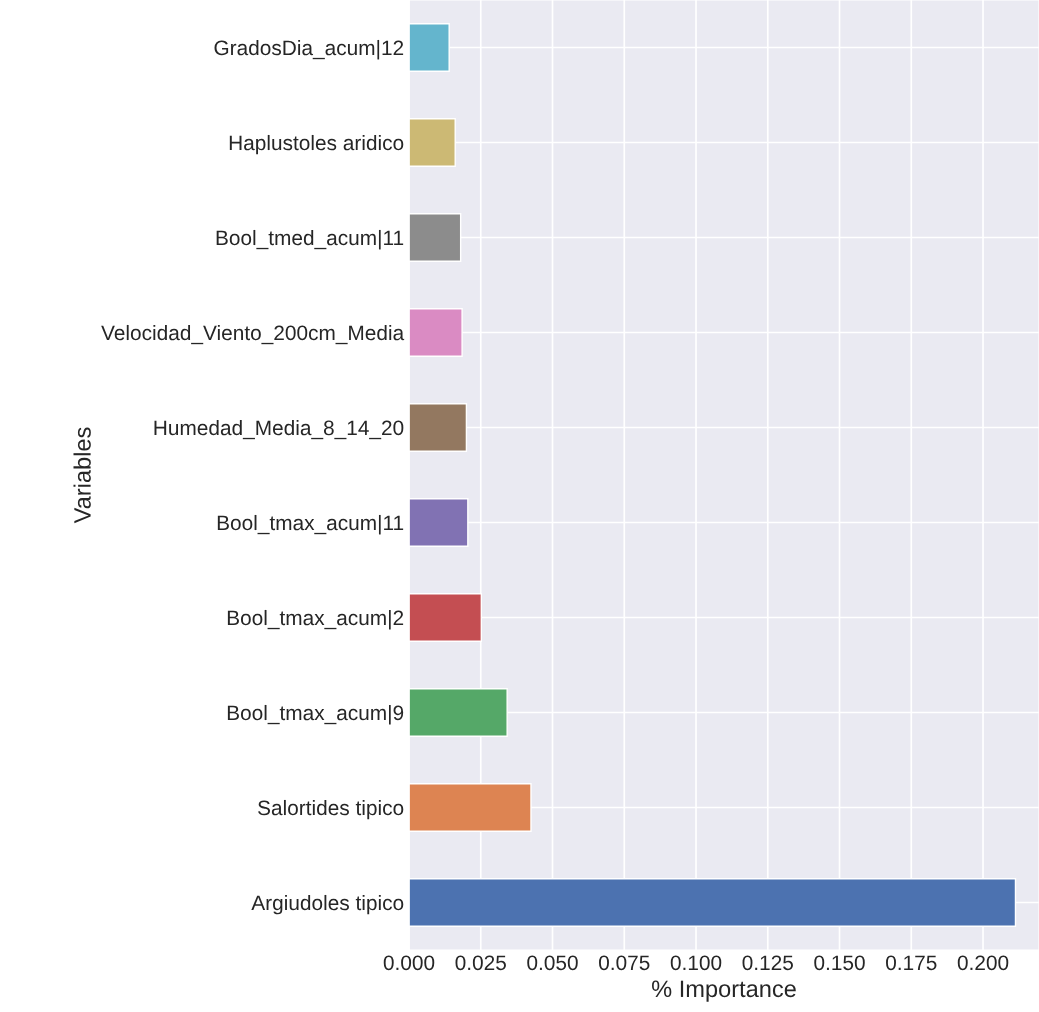  I want to click on x-tick-label: 0.200, so click(983, 963).